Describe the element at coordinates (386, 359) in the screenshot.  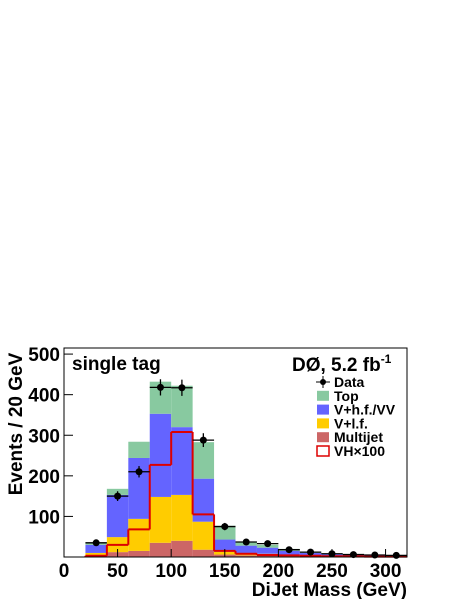
I see `experiment-superscript: -1` at that location.